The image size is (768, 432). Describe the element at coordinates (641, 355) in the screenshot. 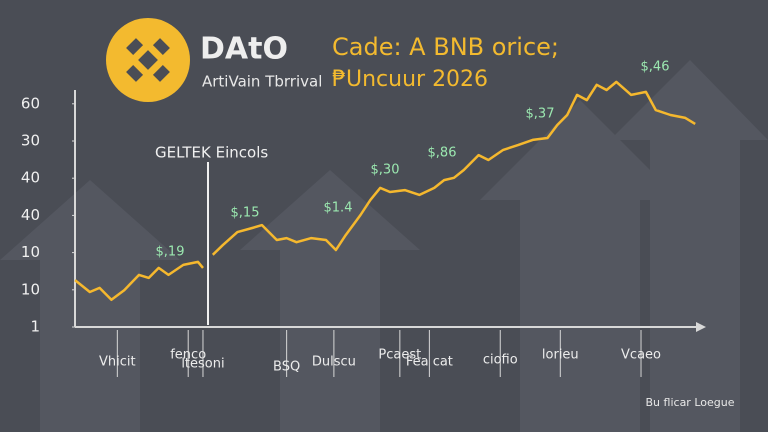

I see `x-tick-label: Vcaeo` at that location.